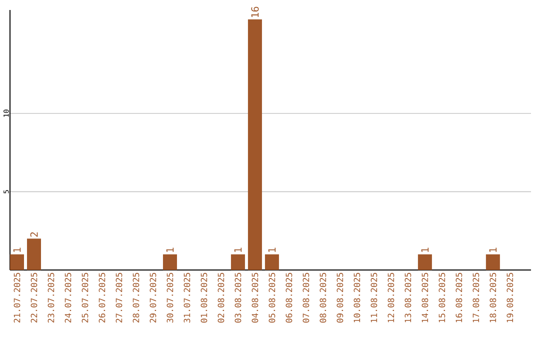 The width and height of the screenshot is (540, 340). Describe the element at coordinates (510, 297) in the screenshot. I see `x-tick-label: 19.08.2025` at that location.